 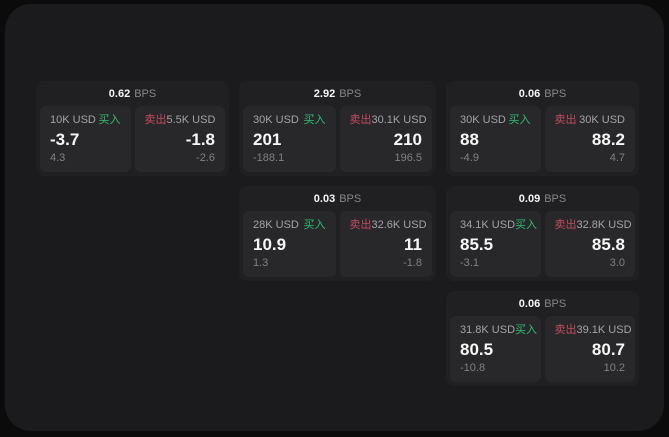 I want to click on buy-amount: 31.8K USD, so click(x=488, y=330).